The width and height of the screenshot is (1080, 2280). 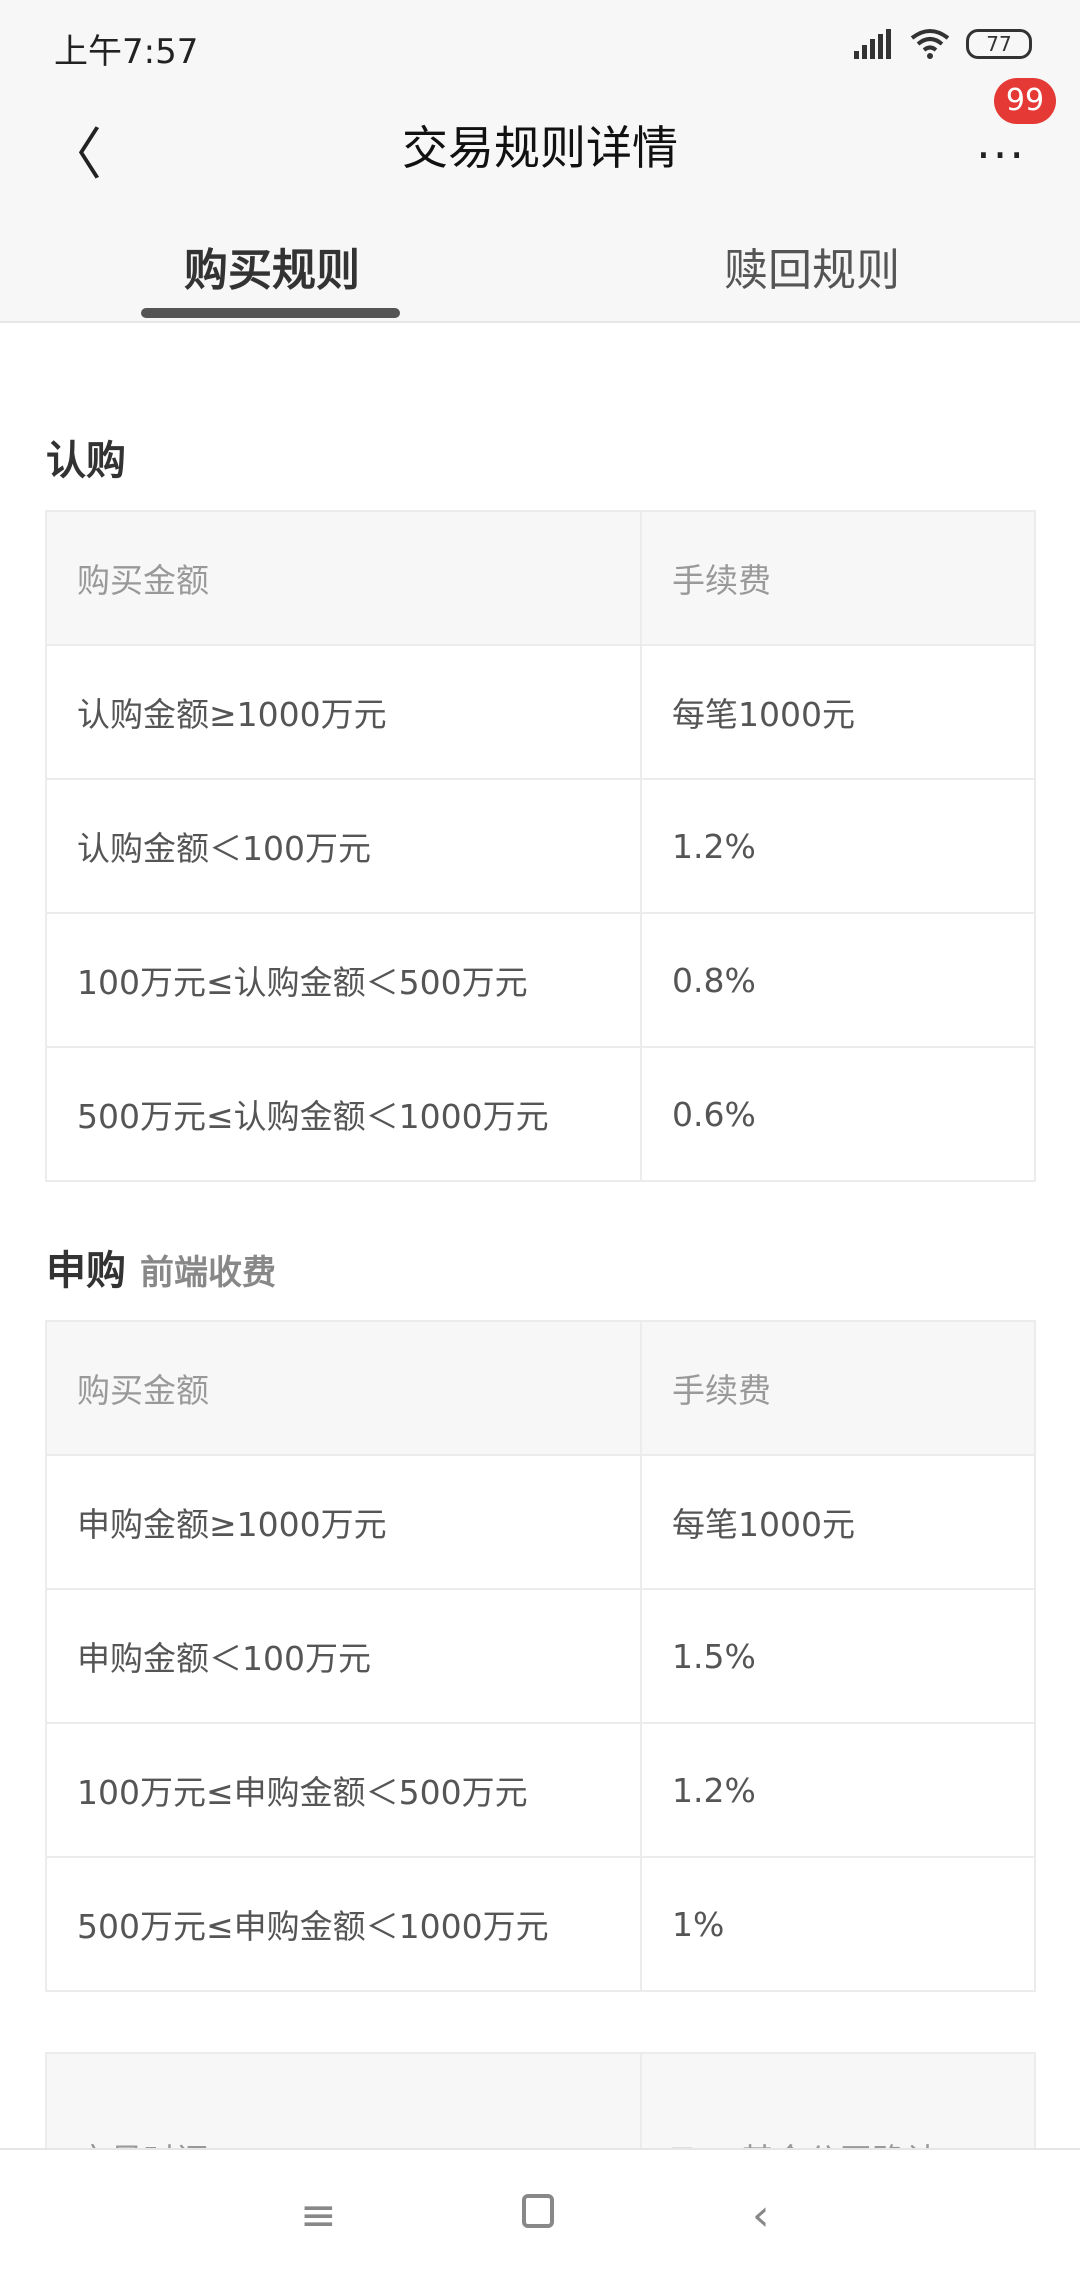 I want to click on amount-cell: 100万元≤认购金额＜500万元, so click(x=343, y=980).